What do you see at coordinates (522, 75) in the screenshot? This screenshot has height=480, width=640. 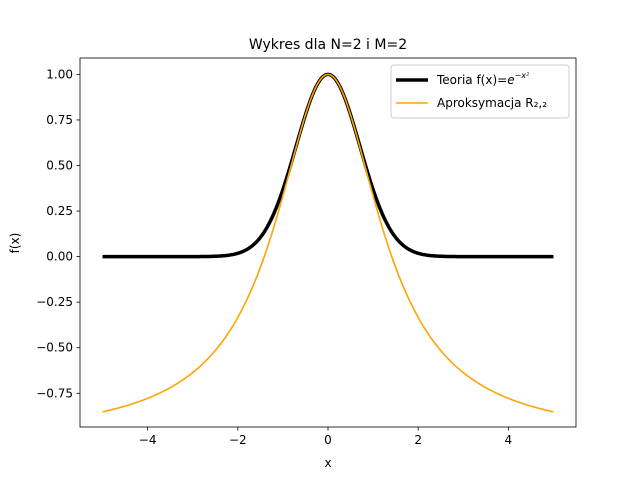 I see `legend-label-theory-exp: −x²` at bounding box center [522, 75].